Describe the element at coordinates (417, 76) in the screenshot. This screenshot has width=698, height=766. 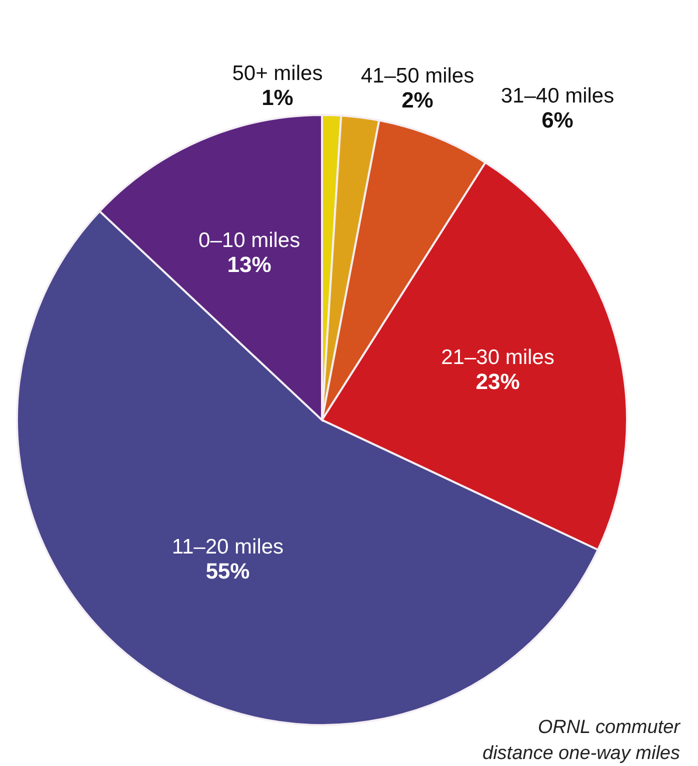
I see `slice-label: 41–50 miles` at that location.